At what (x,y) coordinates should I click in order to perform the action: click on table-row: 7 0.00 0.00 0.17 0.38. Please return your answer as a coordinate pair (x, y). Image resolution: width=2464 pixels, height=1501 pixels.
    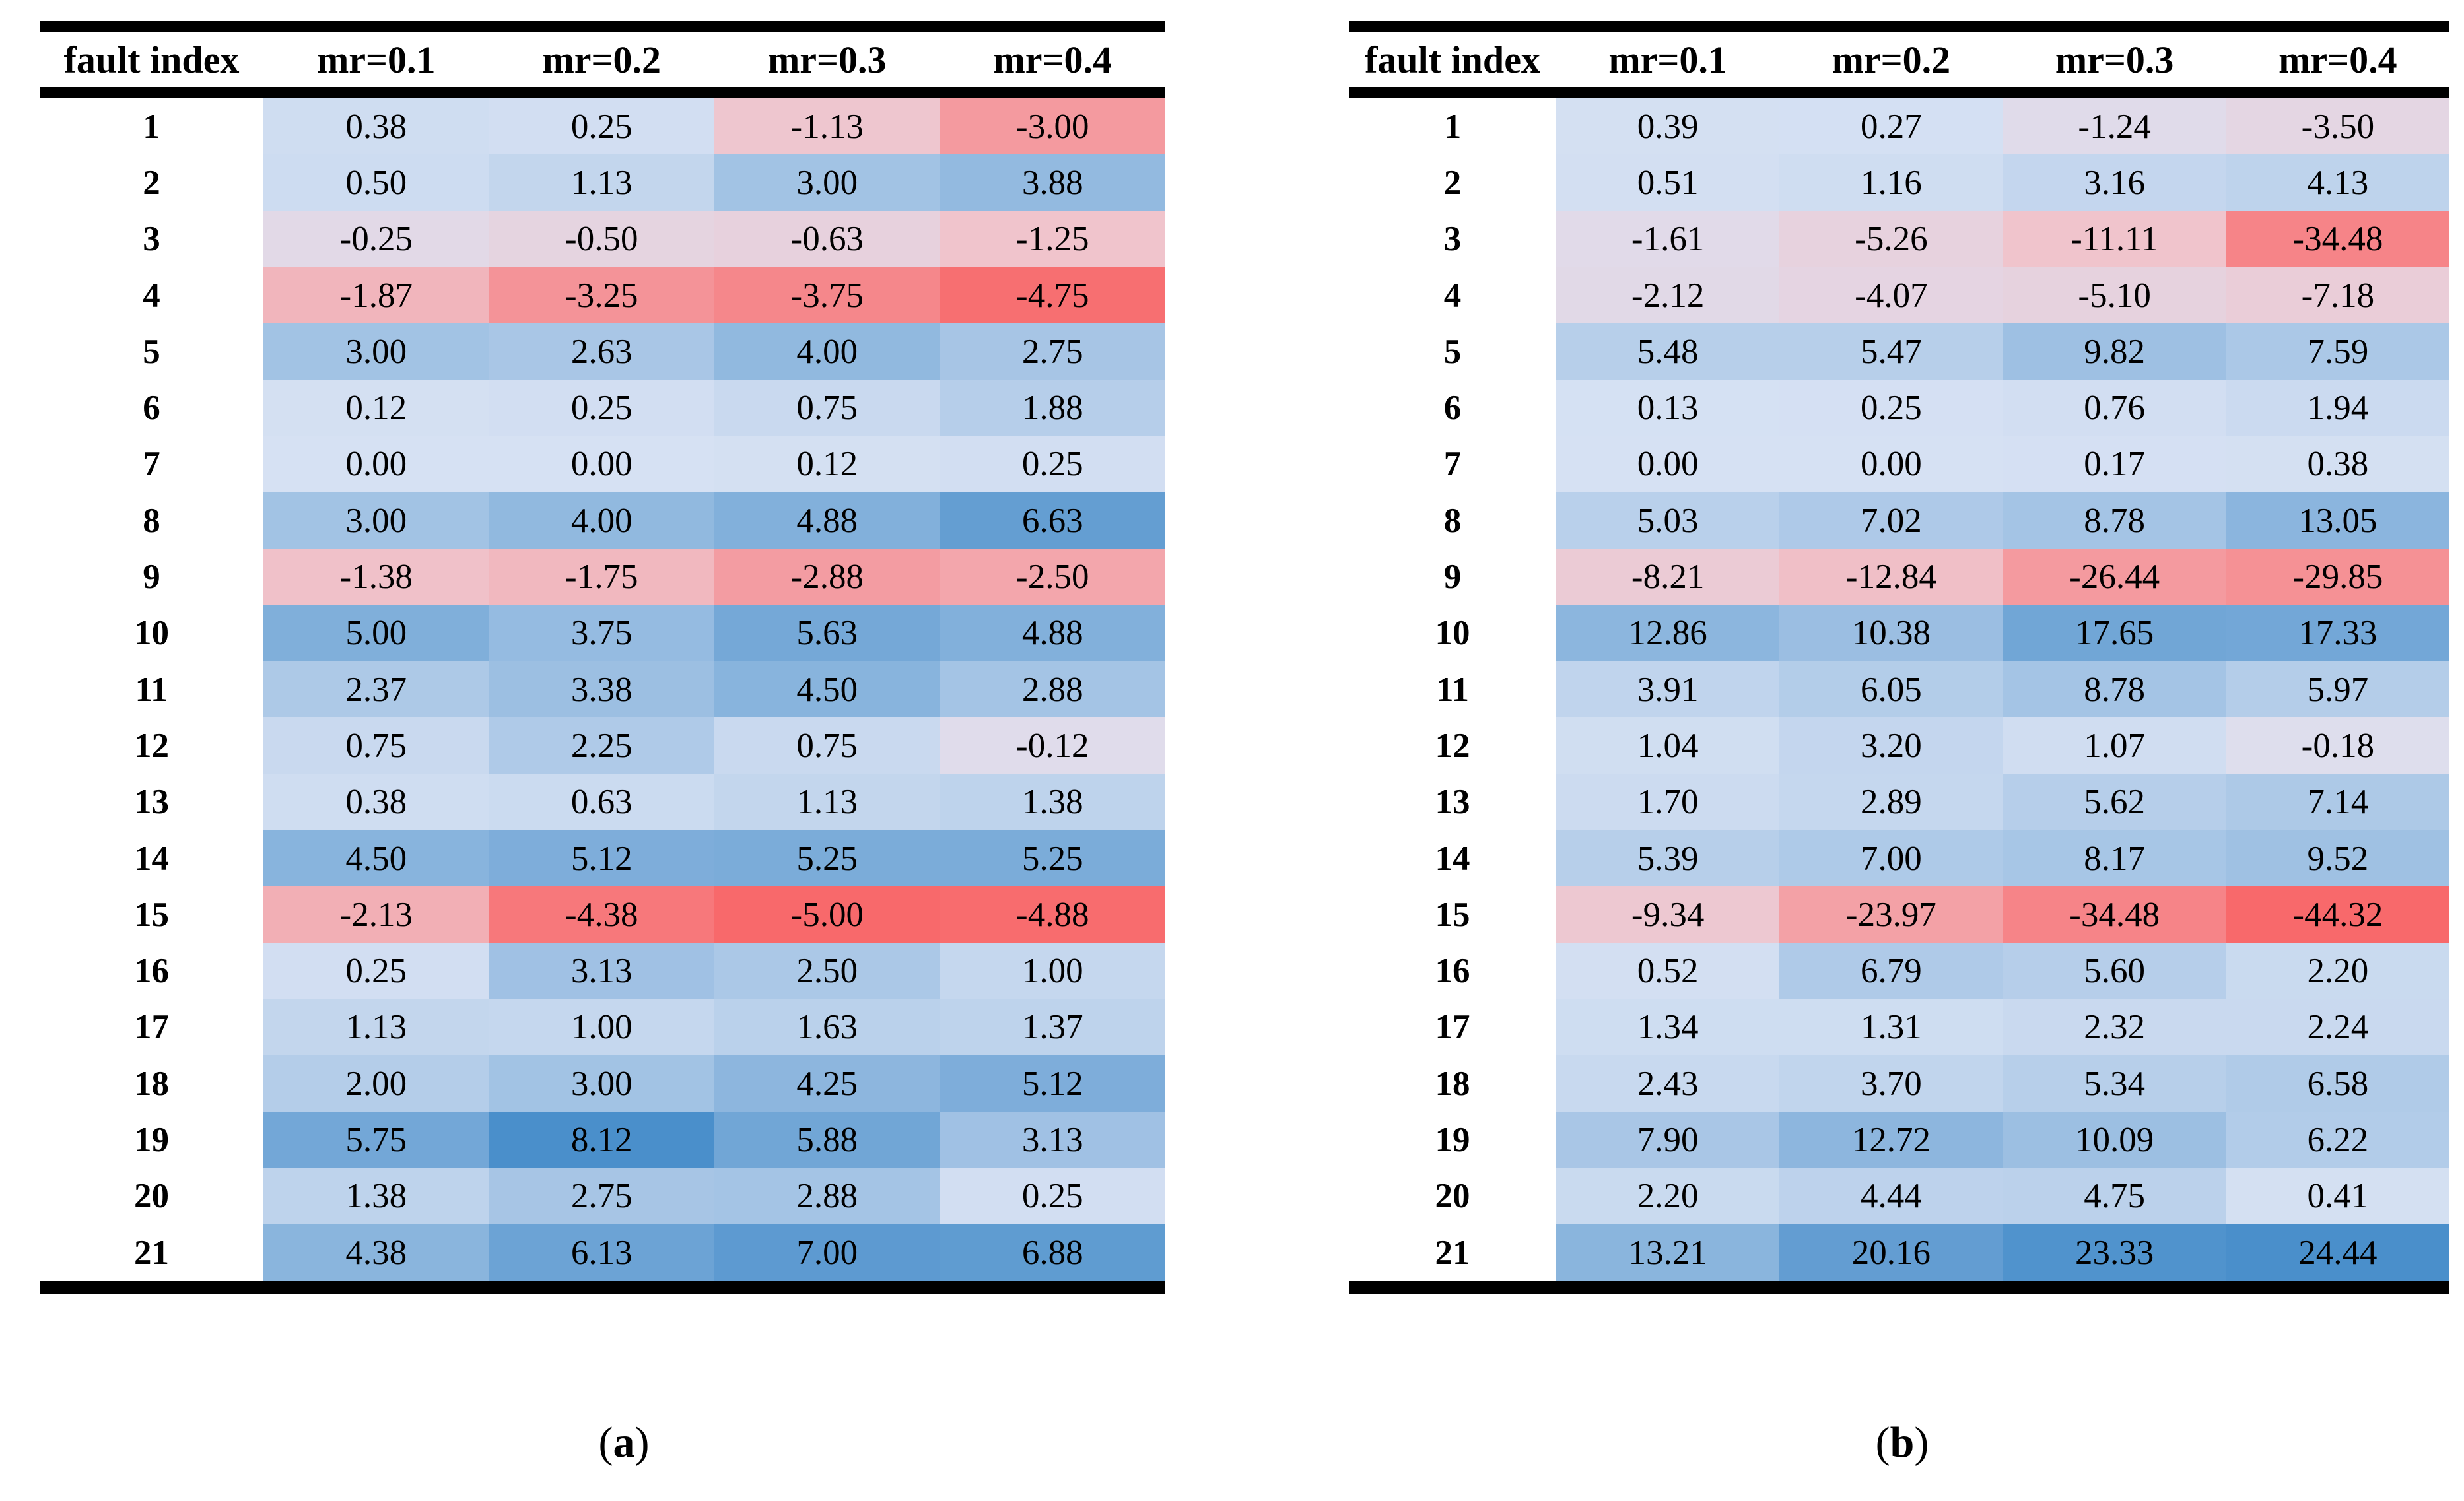
    Looking at the image, I should click on (1899, 465).